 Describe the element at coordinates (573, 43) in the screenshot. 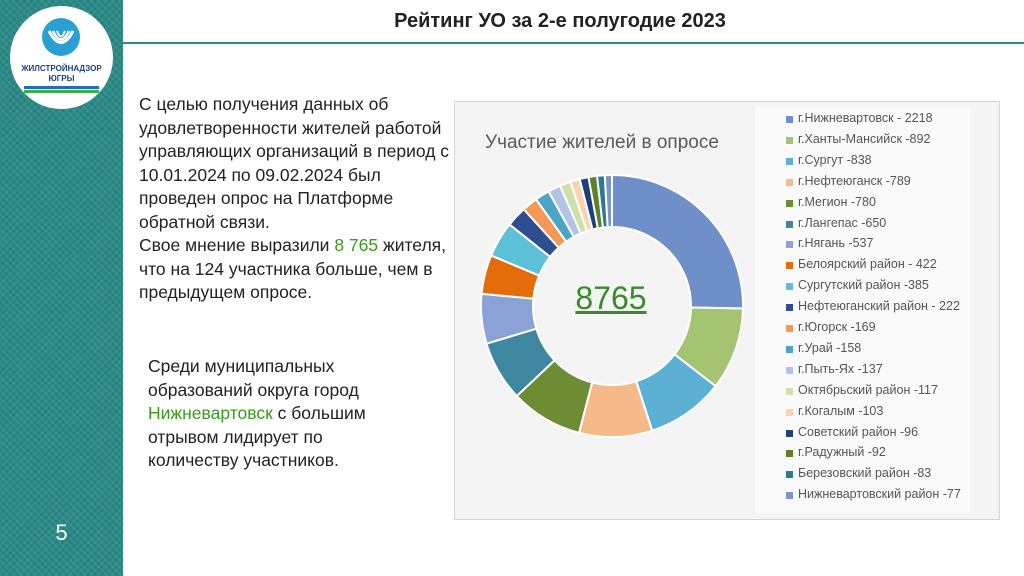

I see `title-divider` at that location.